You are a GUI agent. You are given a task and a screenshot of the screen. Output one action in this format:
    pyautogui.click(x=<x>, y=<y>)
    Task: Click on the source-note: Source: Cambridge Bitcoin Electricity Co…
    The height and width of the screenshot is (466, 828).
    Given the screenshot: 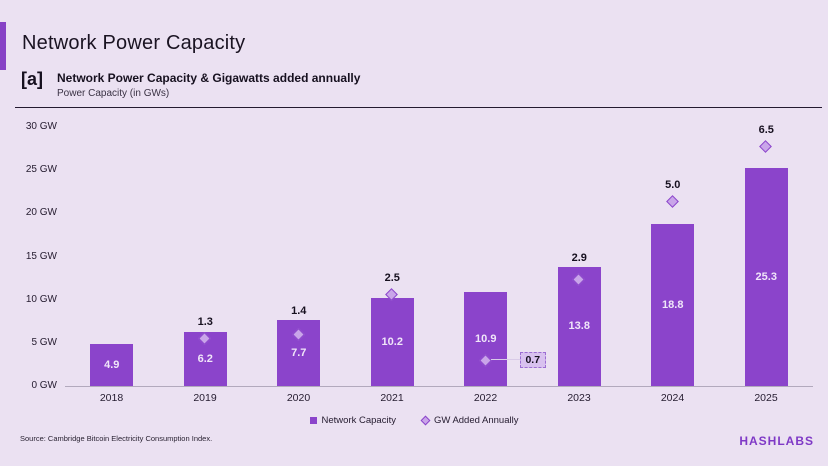 What is the action you would take?
    pyautogui.click(x=116, y=438)
    